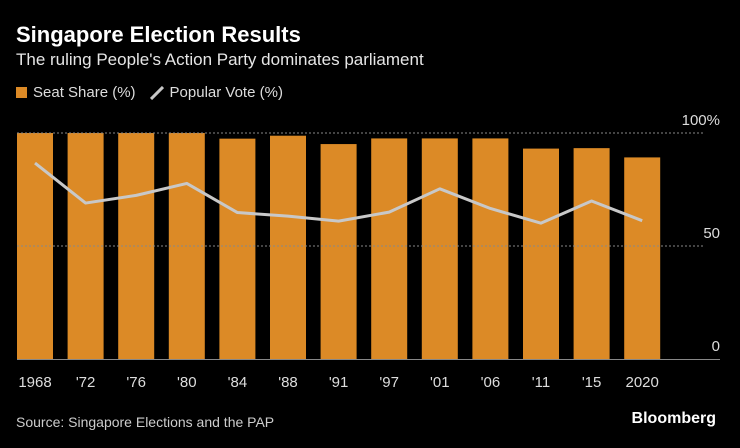  Describe the element at coordinates (288, 247) in the screenshot. I see `bar-'88` at that location.